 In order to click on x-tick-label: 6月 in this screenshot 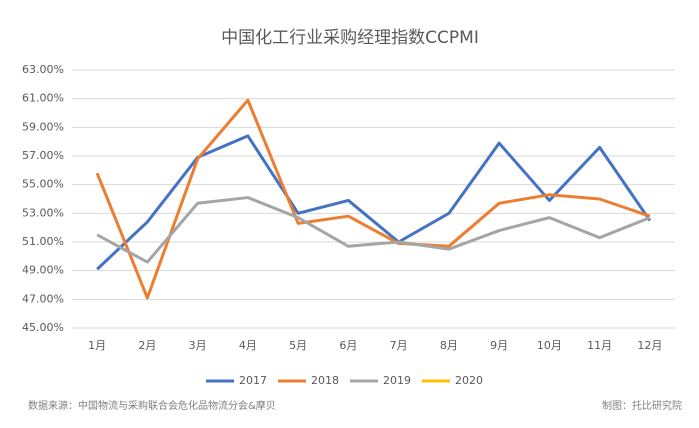, I will do `click(348, 345)`.